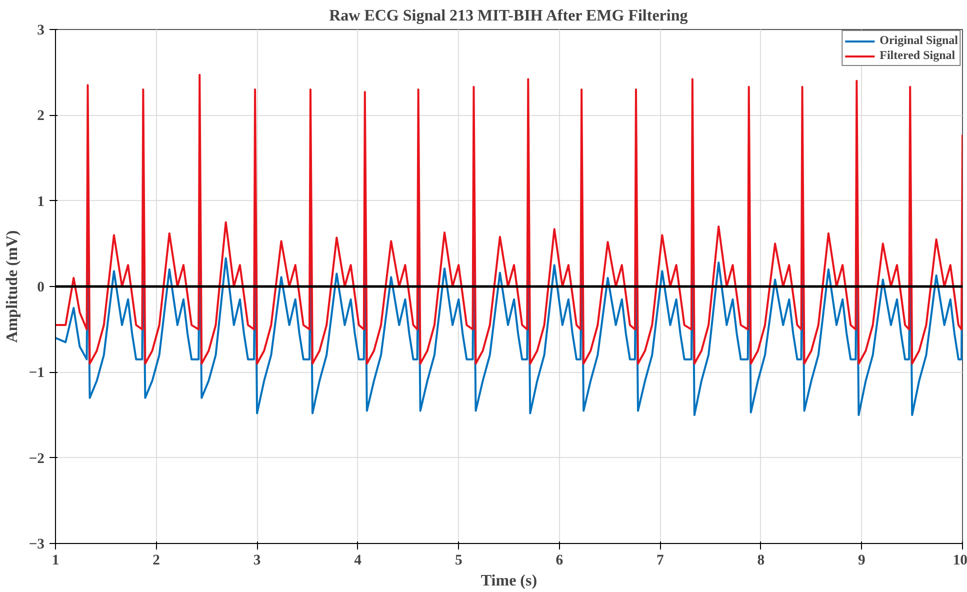  Describe the element at coordinates (36, 458) in the screenshot. I see `y-tick-label: −2` at that location.